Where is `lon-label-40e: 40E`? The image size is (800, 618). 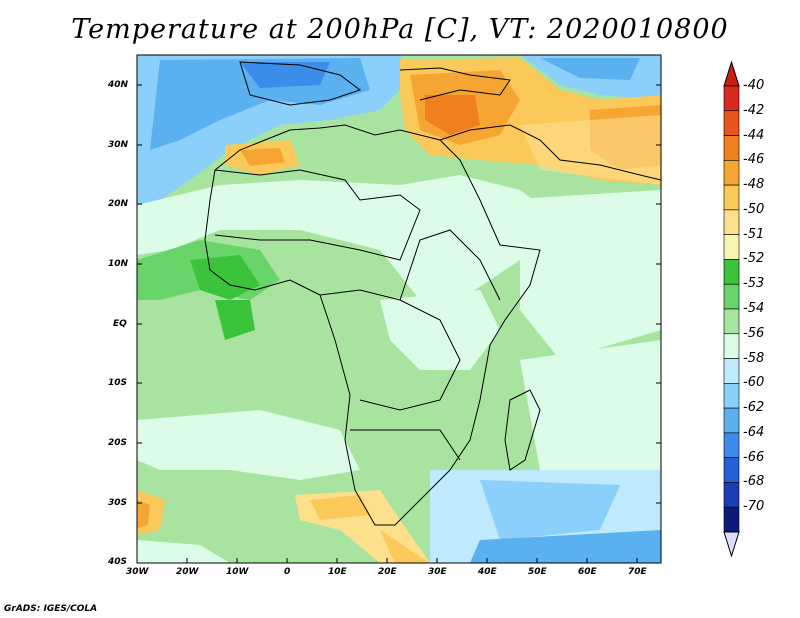
lon-label-40e: 40E is located at coordinates (487, 572).